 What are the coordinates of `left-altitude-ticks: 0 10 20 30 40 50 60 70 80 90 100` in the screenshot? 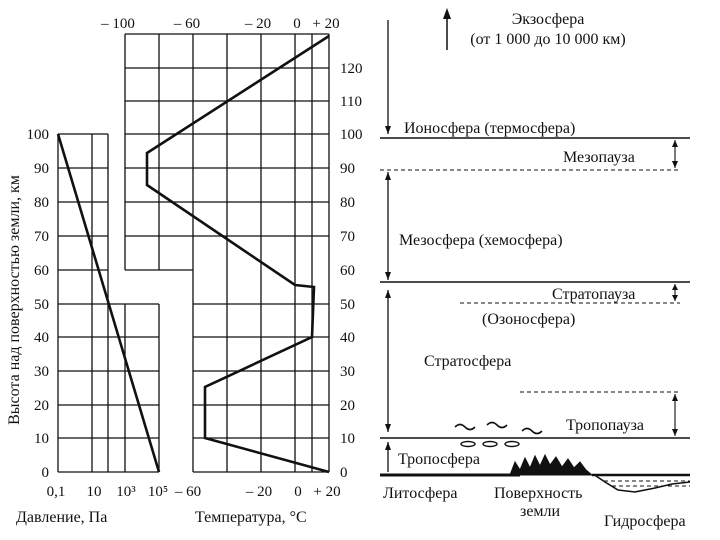 It's located at (38, 304).